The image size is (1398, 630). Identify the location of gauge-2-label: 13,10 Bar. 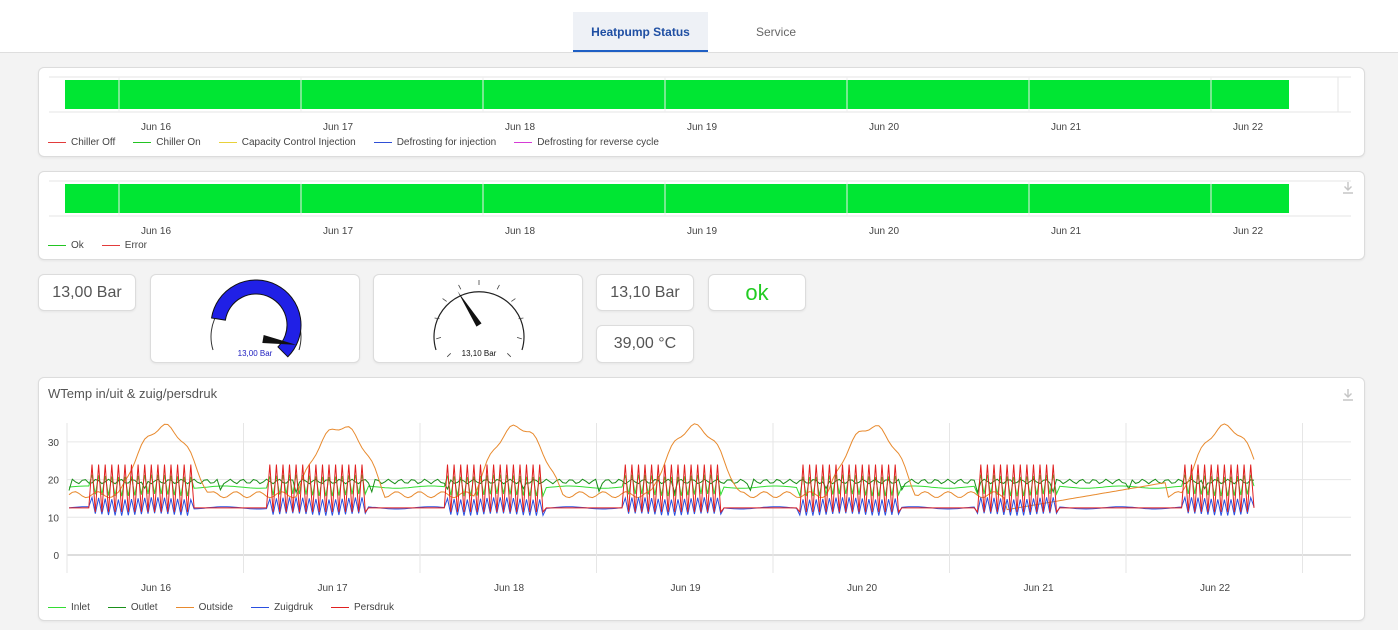
(479, 353).